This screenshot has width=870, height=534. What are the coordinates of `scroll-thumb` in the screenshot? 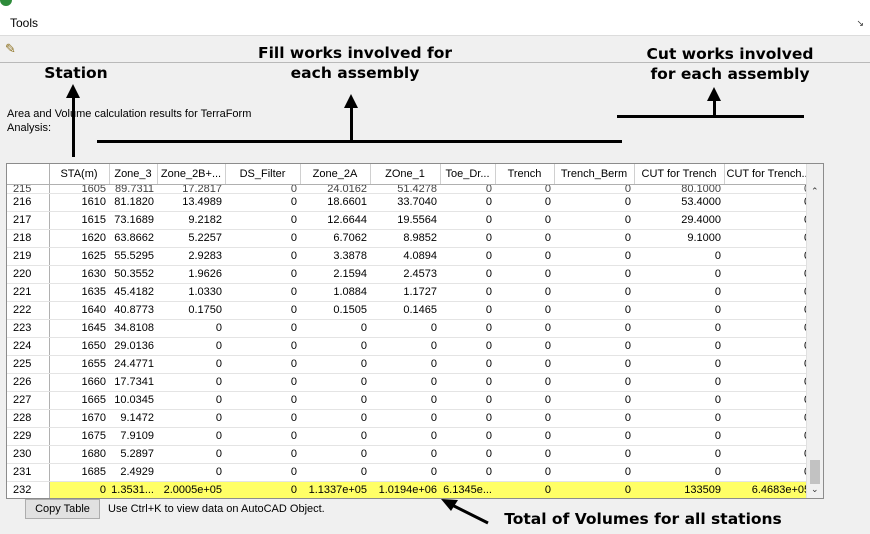 It's located at (815, 472).